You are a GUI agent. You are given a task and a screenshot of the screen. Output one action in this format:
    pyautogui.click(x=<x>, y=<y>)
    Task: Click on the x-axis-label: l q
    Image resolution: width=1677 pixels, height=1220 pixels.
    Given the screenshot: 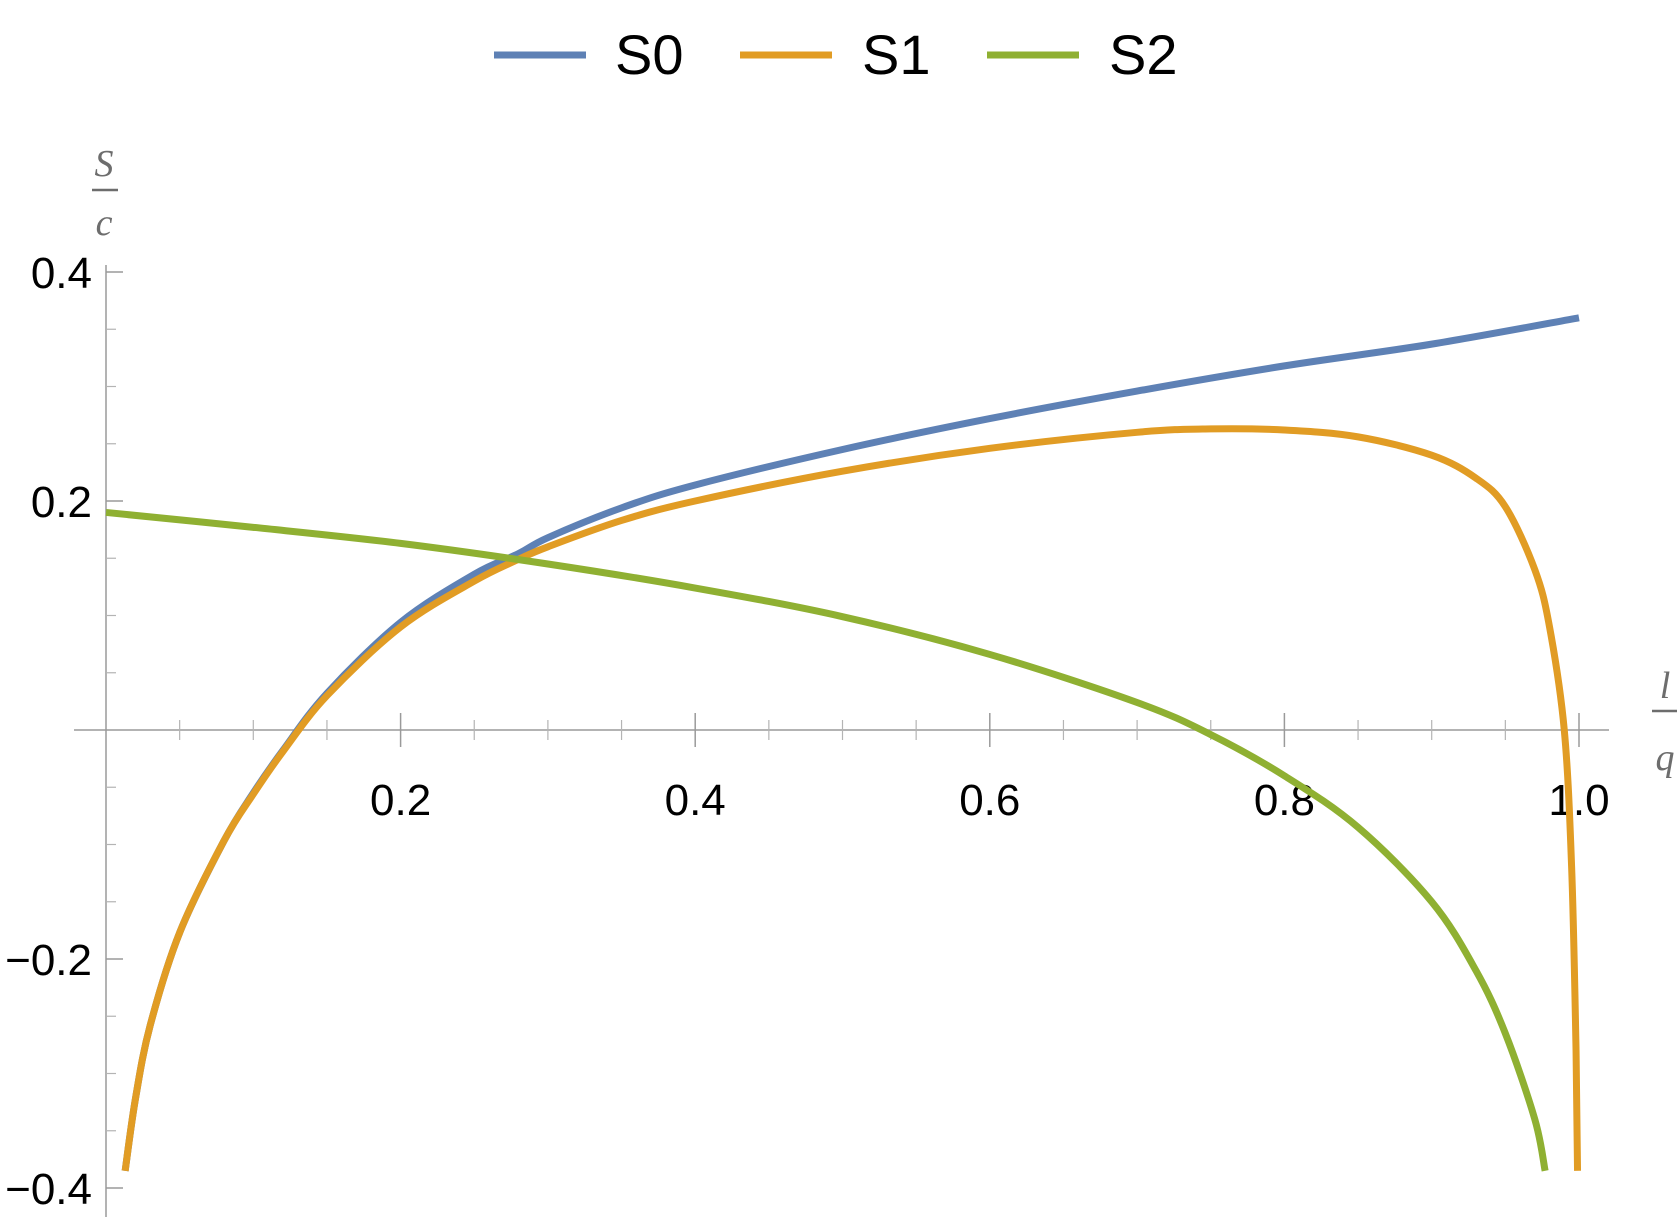 What is the action you would take?
    pyautogui.click(x=1664, y=722)
    